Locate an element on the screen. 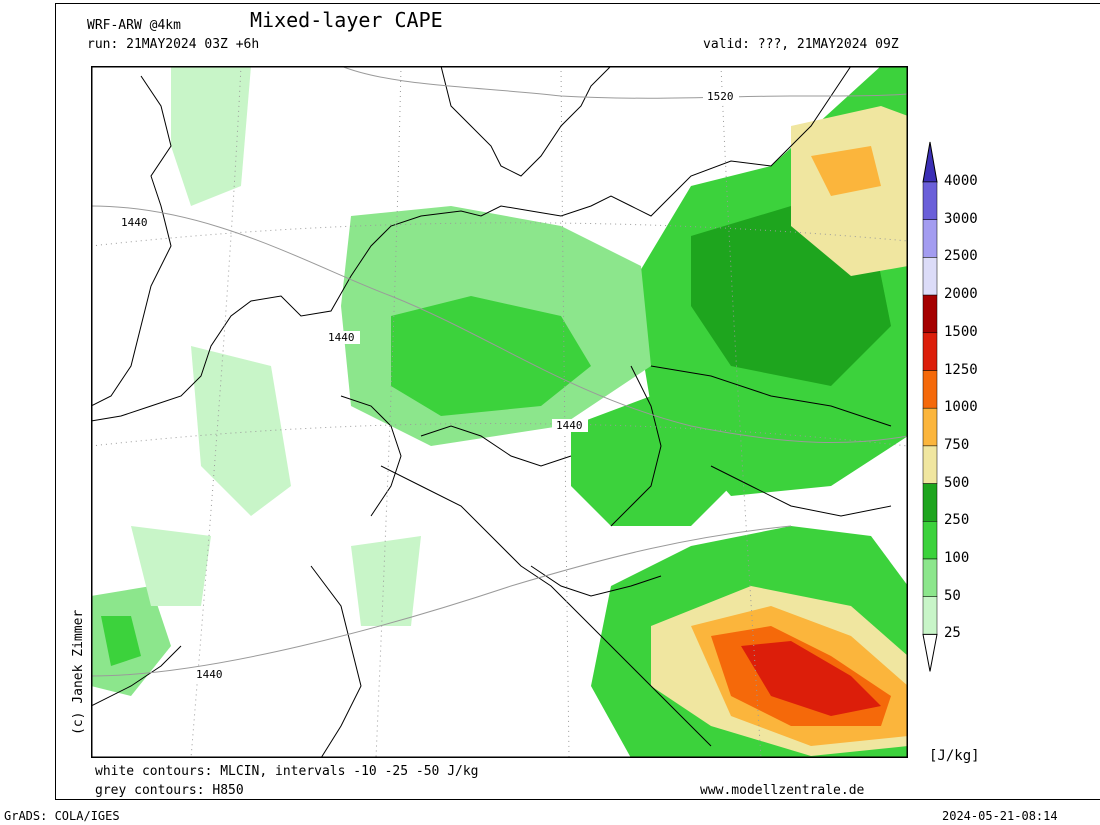 The width and height of the screenshot is (1100, 825). colorbar-tick-label: 1500 is located at coordinates (961, 331).